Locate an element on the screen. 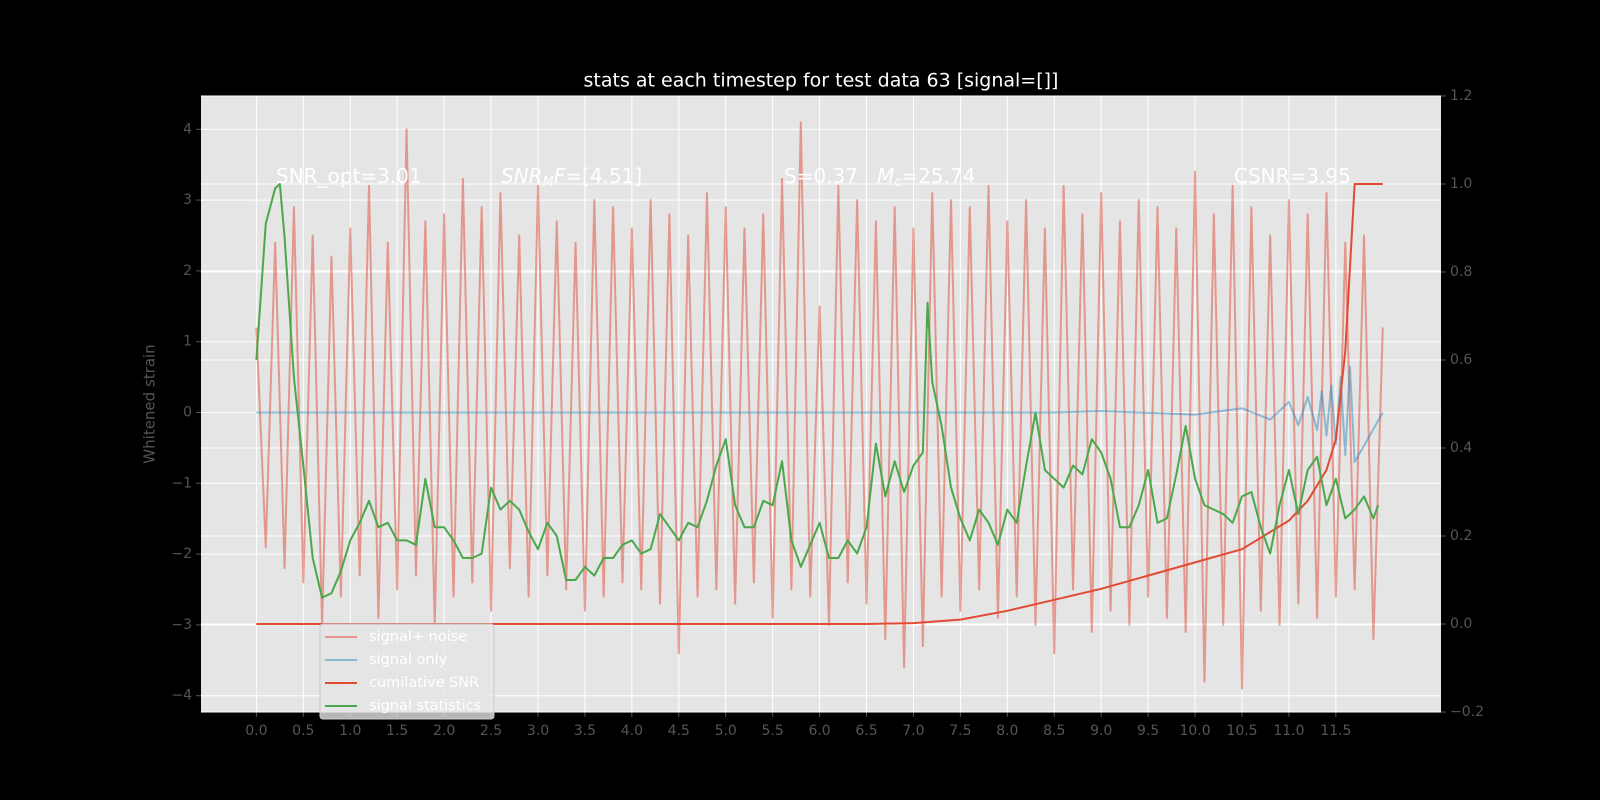 Image resolution: width=1600 pixels, height=800 pixels. y-axis-label: Whitened strain is located at coordinates (150, 403).